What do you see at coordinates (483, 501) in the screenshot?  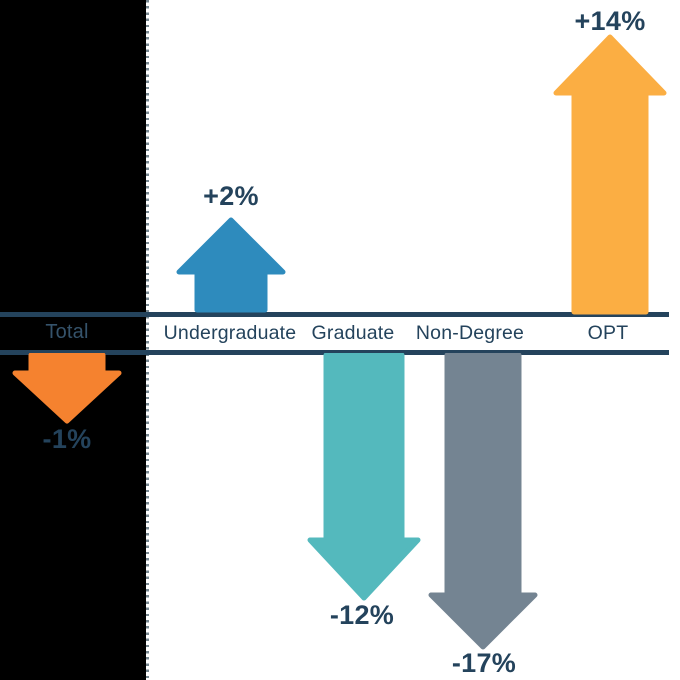 I see `non-degree-down-arrow` at bounding box center [483, 501].